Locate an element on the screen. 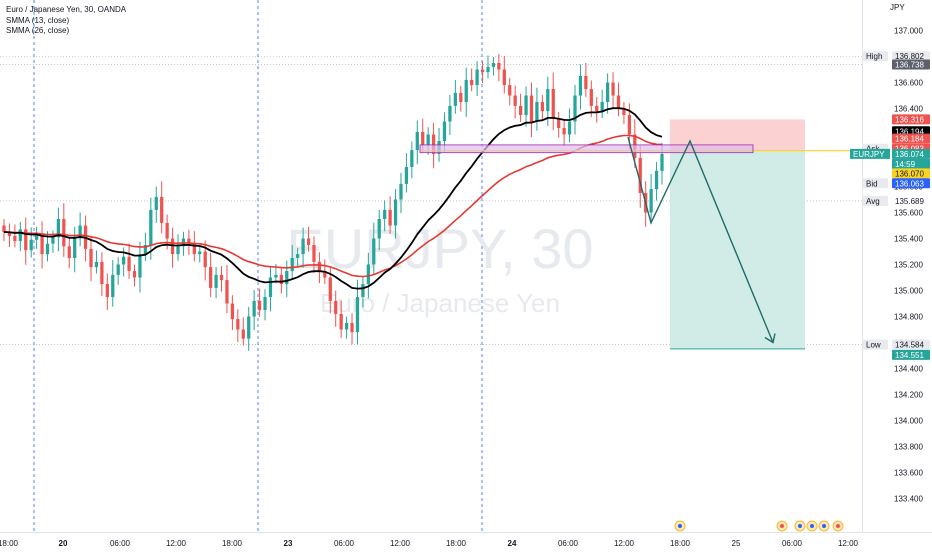 The height and width of the screenshot is (555, 932). prev-high-badge: 136.738 is located at coordinates (909, 65).